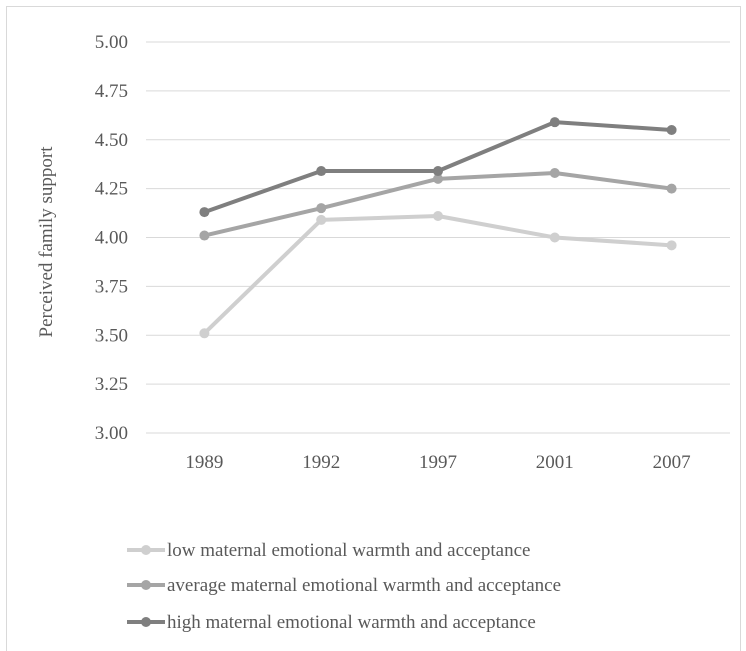 This screenshot has width=746, height=651. Describe the element at coordinates (672, 462) in the screenshot. I see `x-tick-label: 2007` at that location.